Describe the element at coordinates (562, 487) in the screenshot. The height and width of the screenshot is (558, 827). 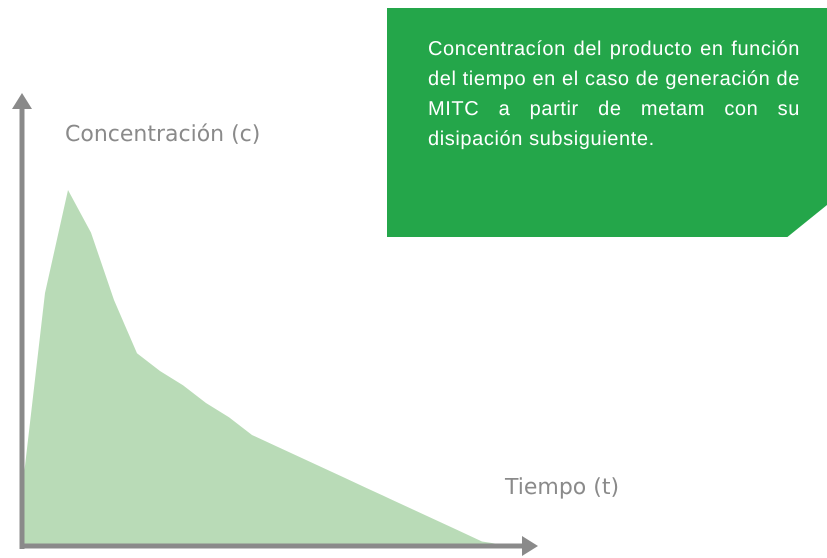
I see `x-axis-title: Tiempo (t)` at that location.